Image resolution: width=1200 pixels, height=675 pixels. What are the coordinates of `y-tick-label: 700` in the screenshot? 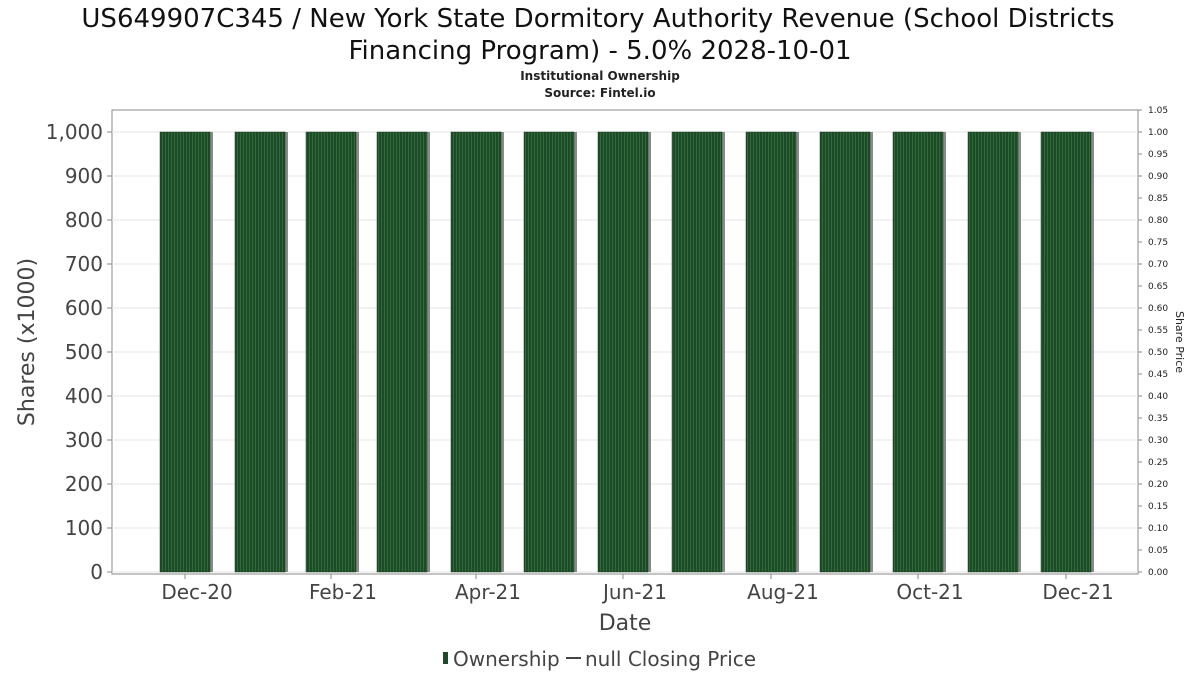 It's located at (84, 264).